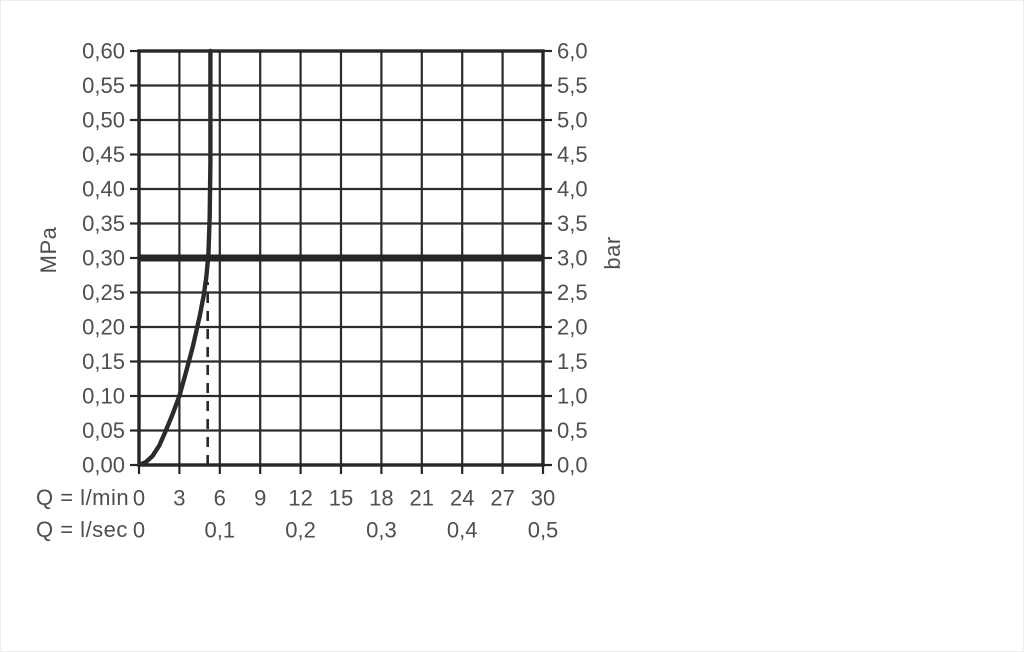  Describe the element at coordinates (103, 292) in the screenshot. I see `left-axis-tick-label: 0,25` at that location.